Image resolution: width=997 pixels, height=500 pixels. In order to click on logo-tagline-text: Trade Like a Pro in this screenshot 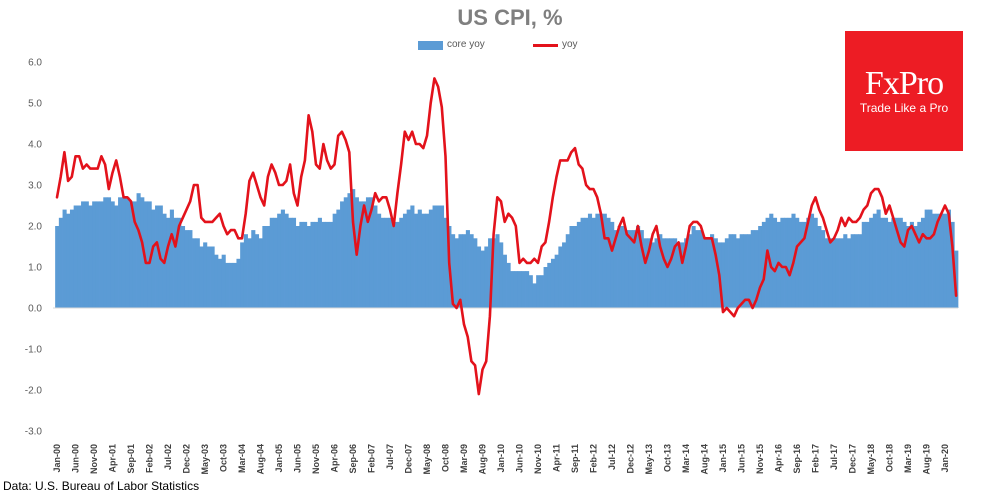, I will do `click(904, 108)`.